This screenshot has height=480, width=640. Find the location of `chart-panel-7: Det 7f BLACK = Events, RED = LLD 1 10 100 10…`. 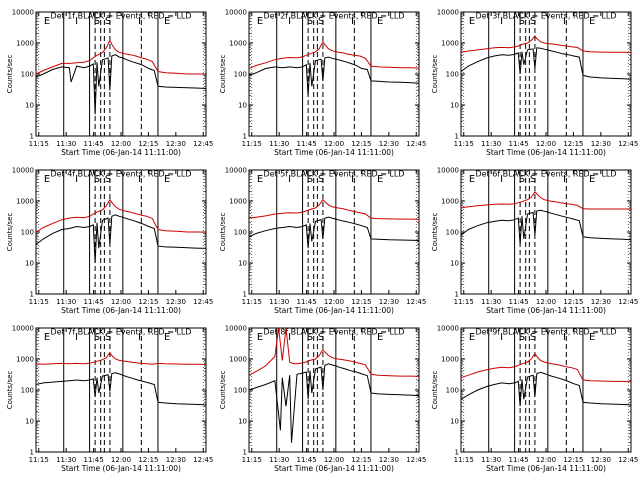

chart-panel-7: Det 7f BLACK = Events, RED = LLD 1 10 100 10… is located at coordinates (109, 399).